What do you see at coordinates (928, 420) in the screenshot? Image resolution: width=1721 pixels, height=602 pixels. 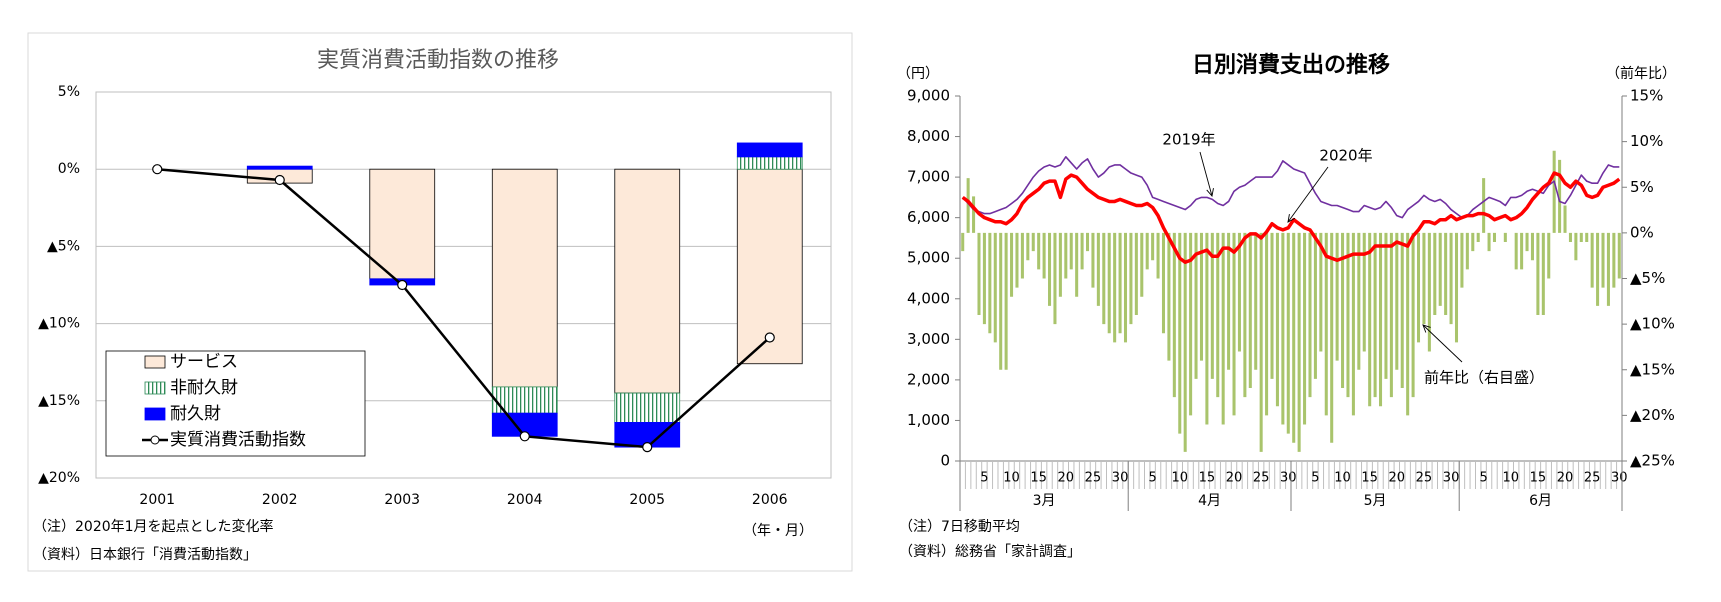 I see `y-tick-label: 1,000` at bounding box center [928, 420].